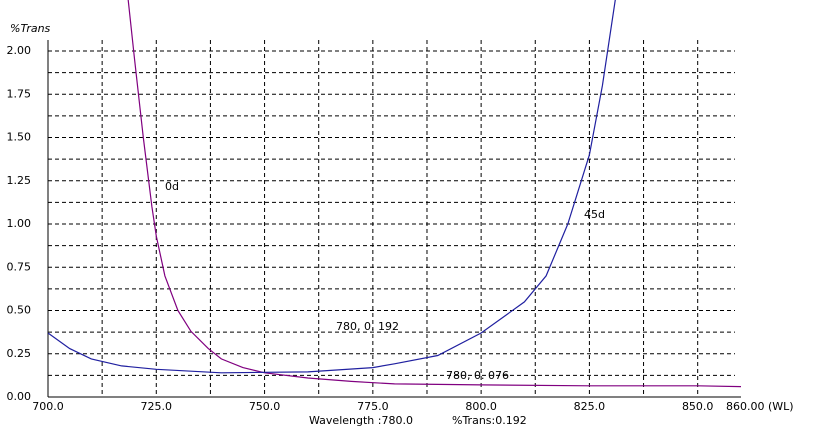  Describe the element at coordinates (30, 28) in the screenshot. I see `y-axis-label: %Trans` at that location.